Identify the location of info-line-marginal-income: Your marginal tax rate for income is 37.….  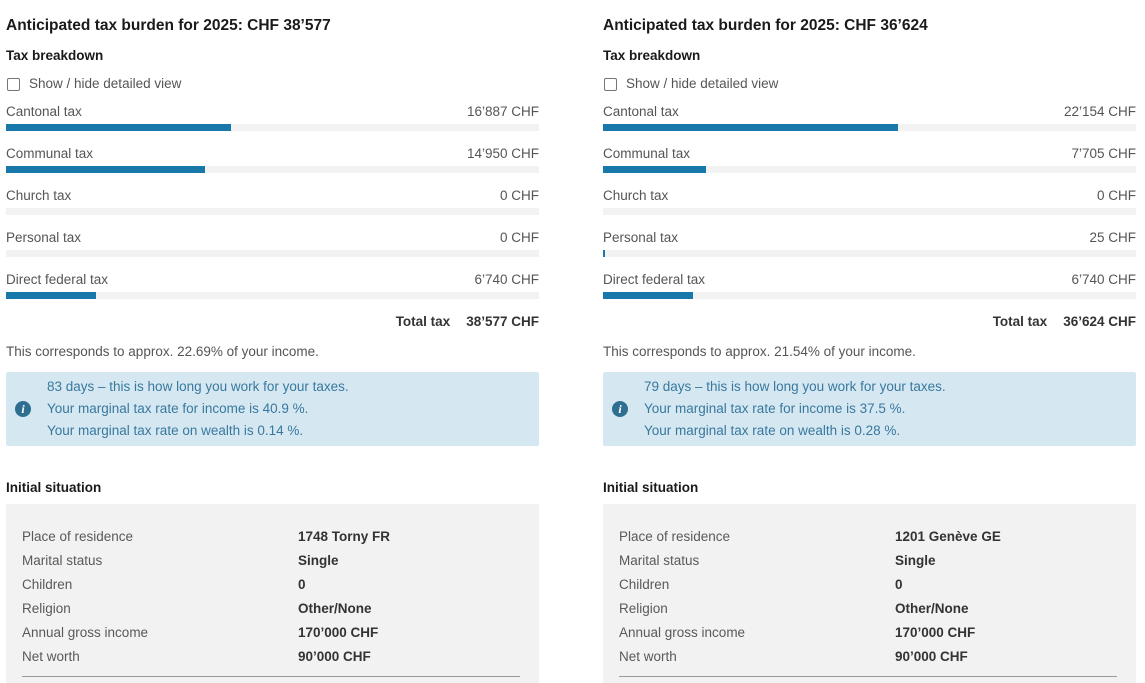
(775, 408).